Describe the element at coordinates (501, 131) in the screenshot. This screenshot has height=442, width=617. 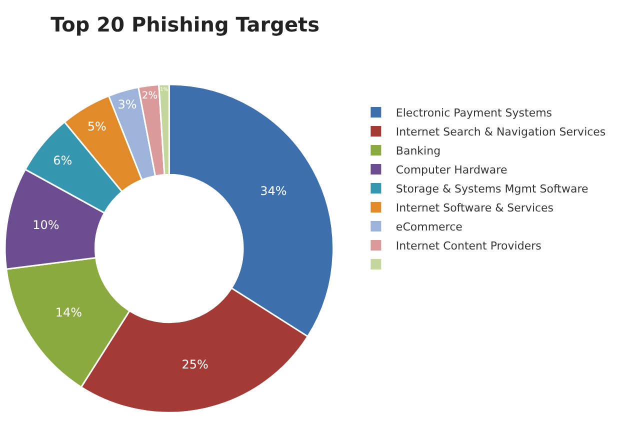
I see `legend-label: Internet Search & Navigation Services` at that location.